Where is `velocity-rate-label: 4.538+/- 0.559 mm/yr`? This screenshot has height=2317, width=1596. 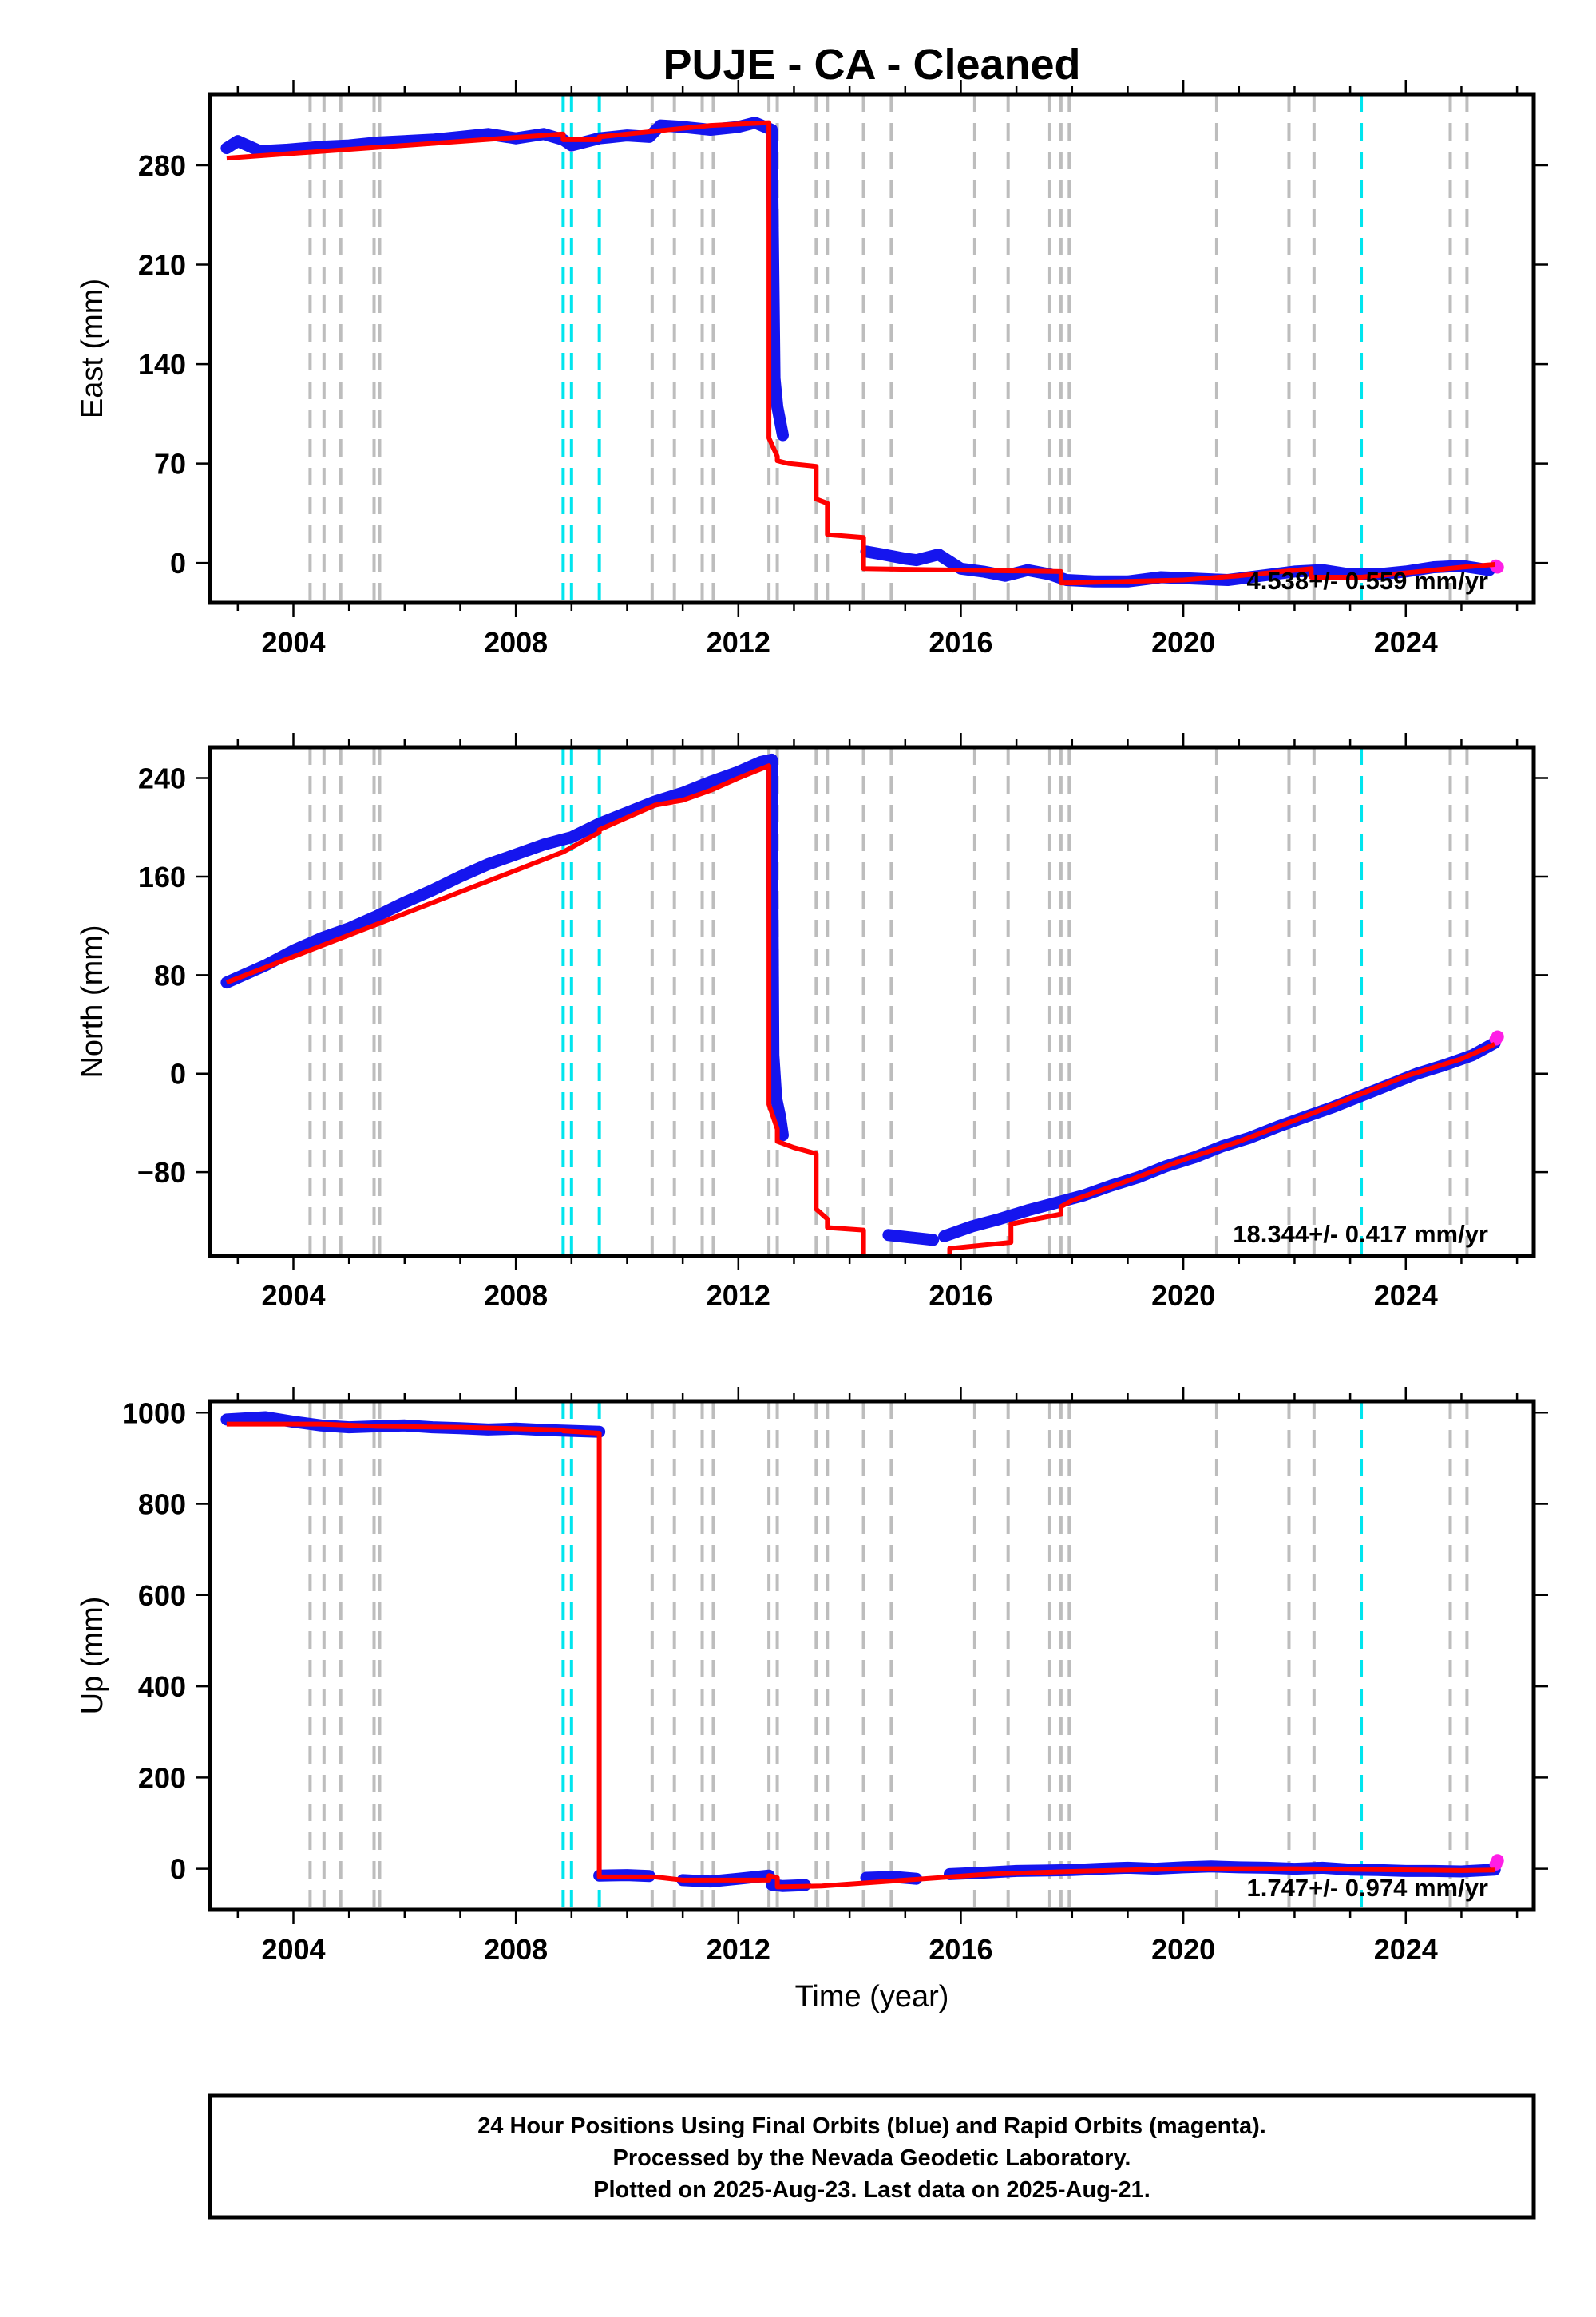 velocity-rate-label: 4.538+/- 0.559 mm/yr is located at coordinates (1367, 581).